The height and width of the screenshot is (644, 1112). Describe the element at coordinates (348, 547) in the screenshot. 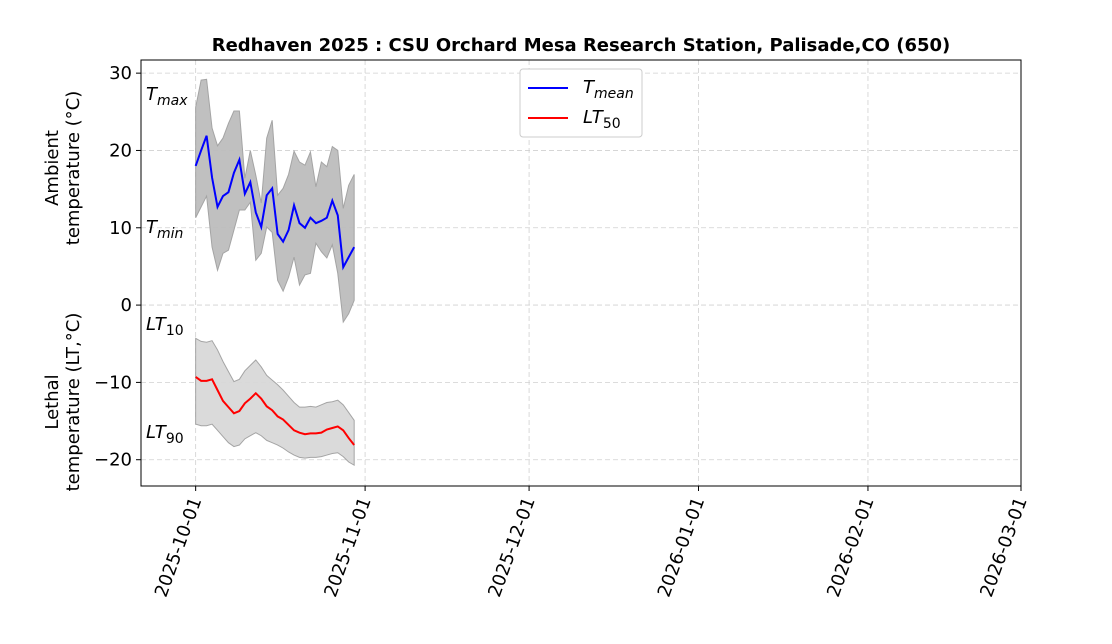

I see `x-tick-label: 2025-11-01` at that location.